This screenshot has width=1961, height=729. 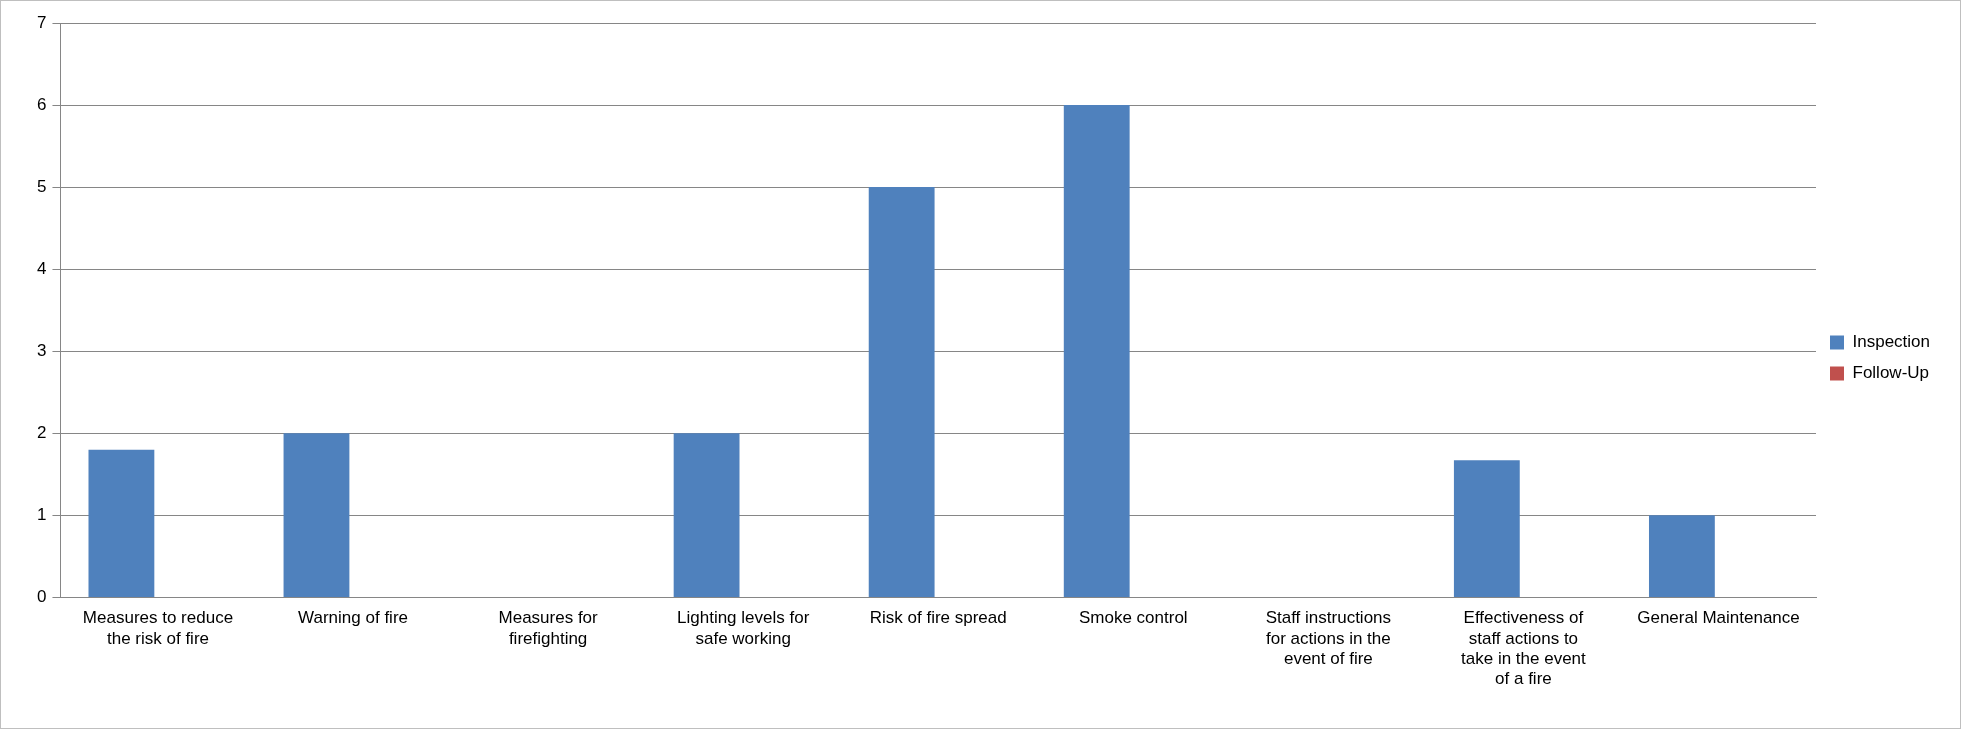 I want to click on x-tick-label: Measures to reduce the risk of fire, so click(x=158, y=628).